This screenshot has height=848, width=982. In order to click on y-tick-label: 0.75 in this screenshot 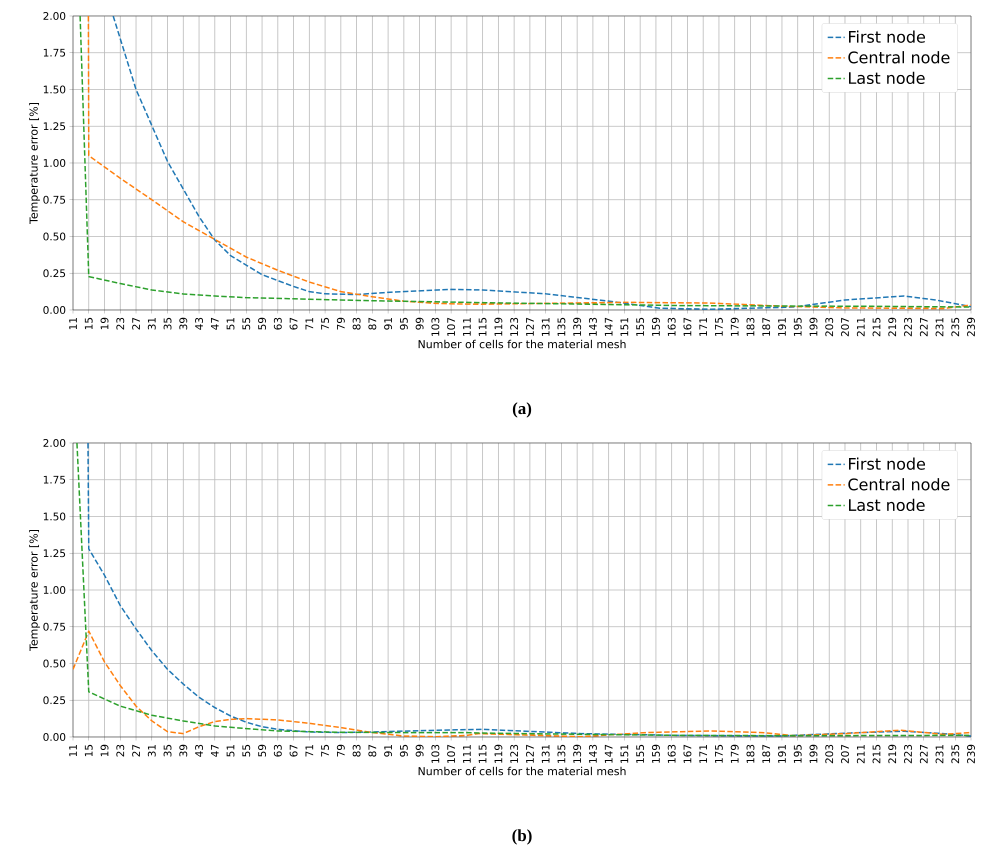, I will do `click(54, 626)`.